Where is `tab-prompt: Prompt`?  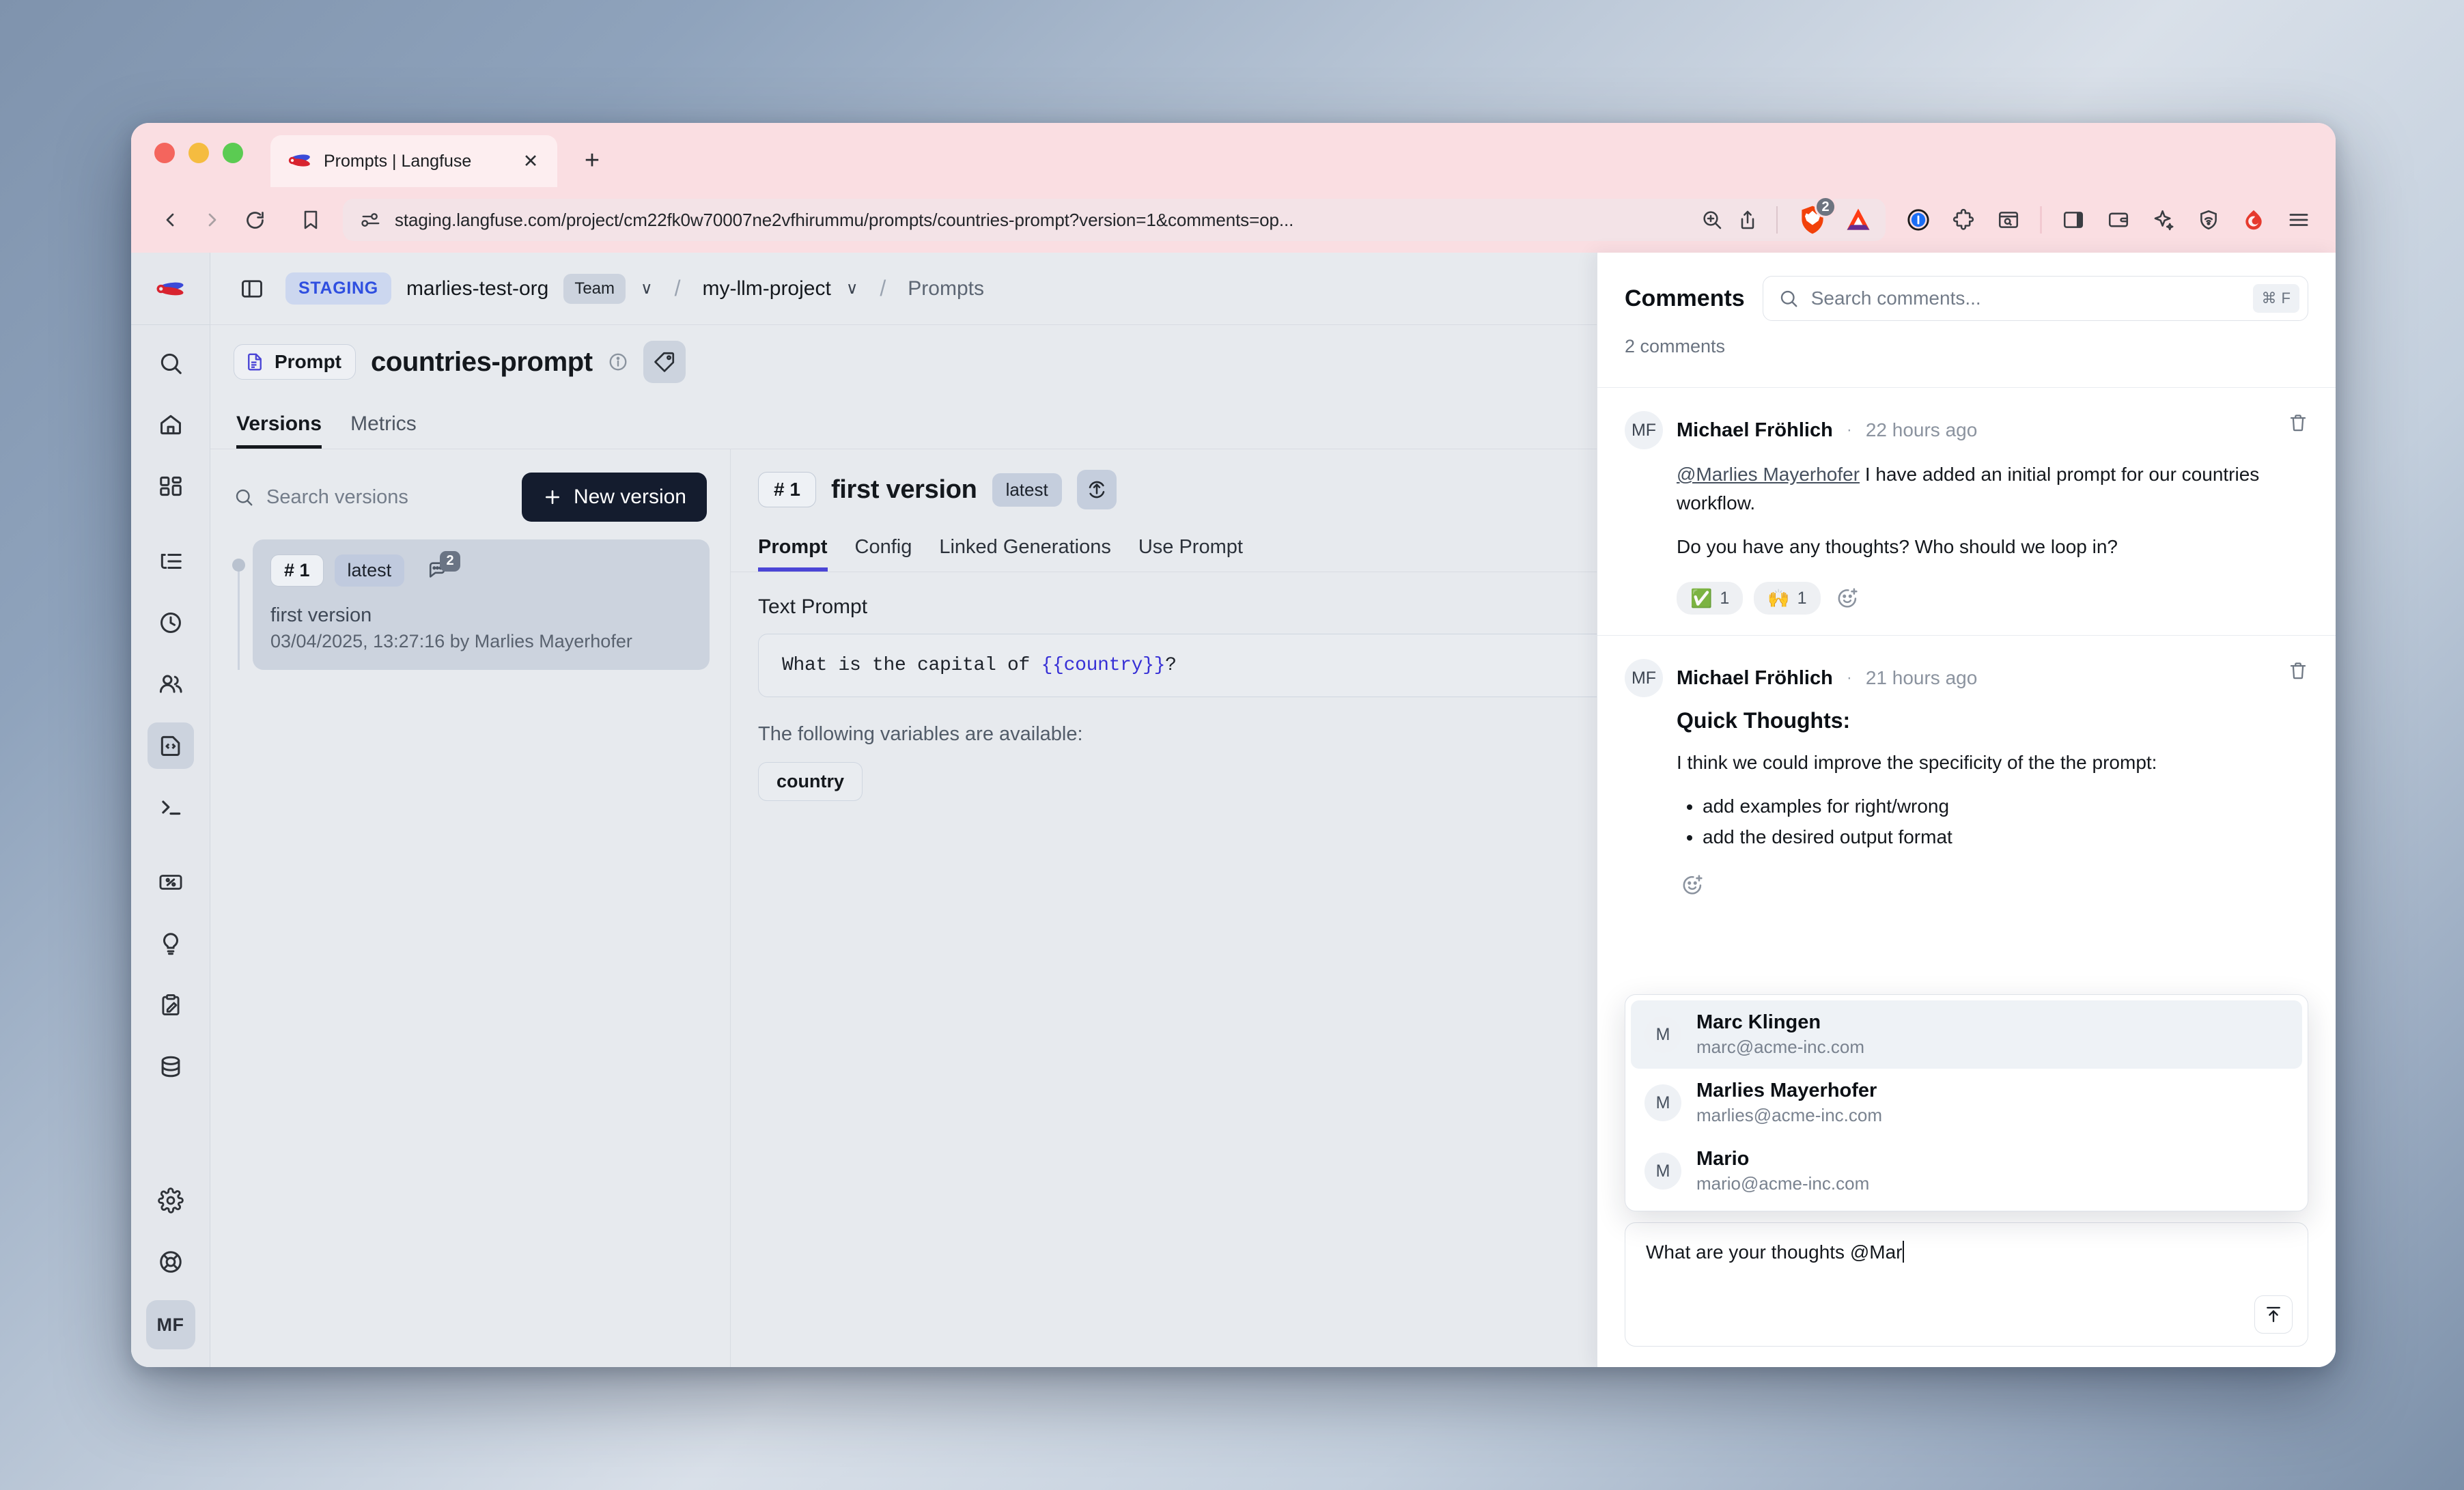
tab-prompt: Prompt is located at coordinates (793, 554).